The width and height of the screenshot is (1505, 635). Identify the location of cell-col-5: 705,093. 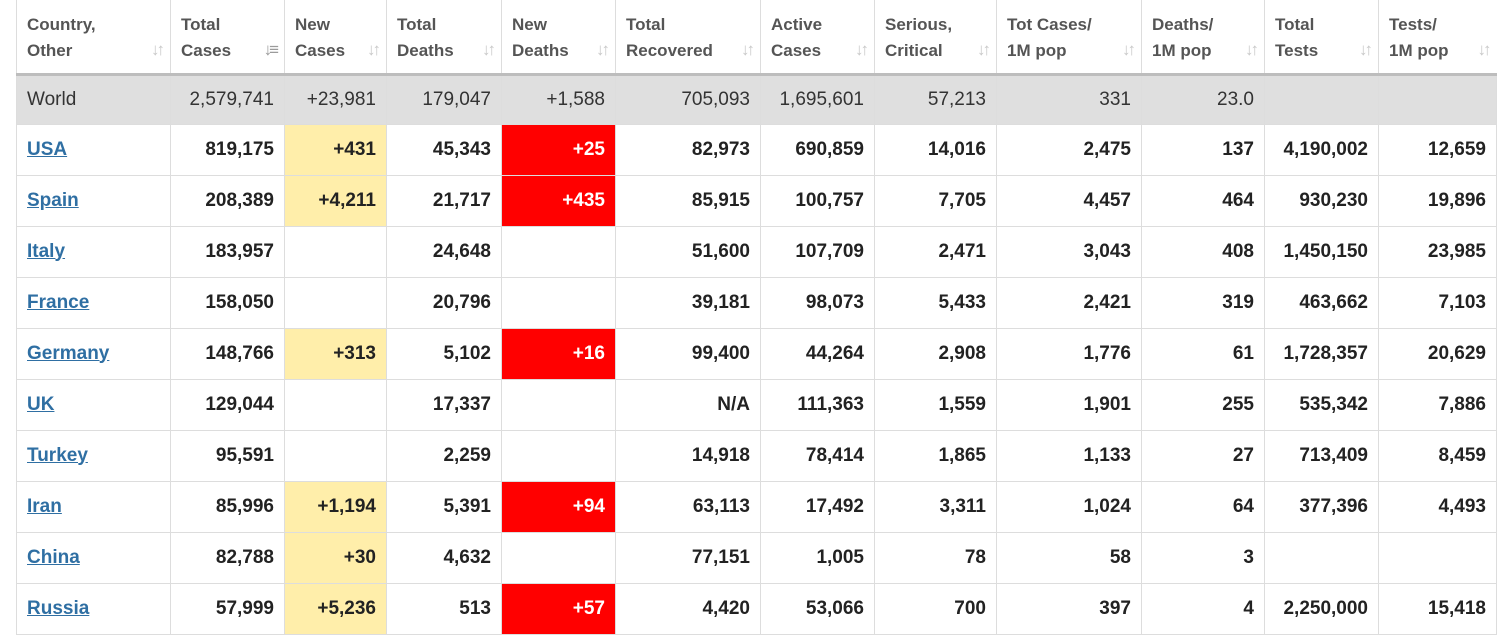
(688, 99).